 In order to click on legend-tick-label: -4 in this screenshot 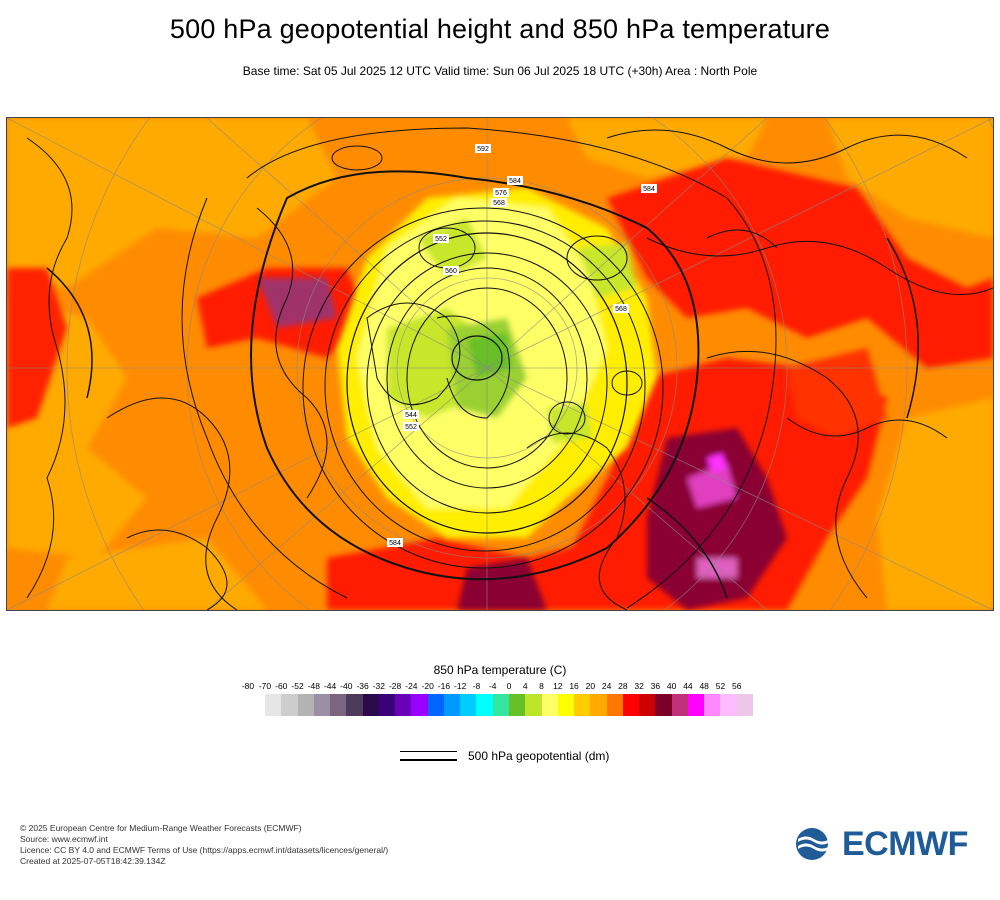, I will do `click(492, 686)`.